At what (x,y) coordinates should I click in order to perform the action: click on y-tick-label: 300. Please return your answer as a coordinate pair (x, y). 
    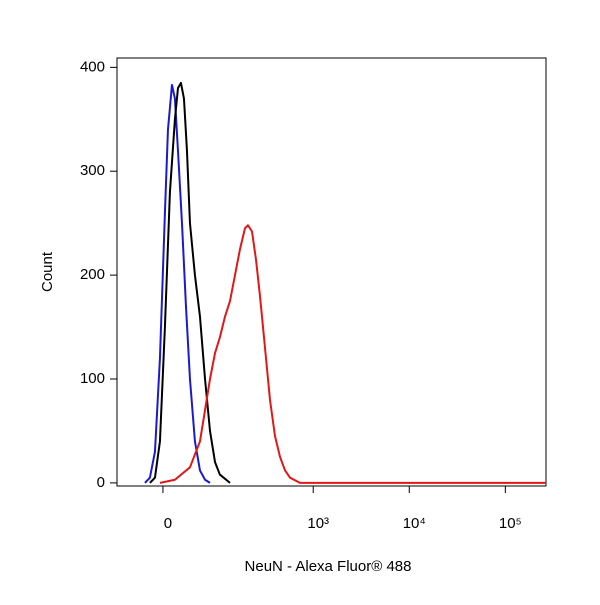
    Looking at the image, I should click on (92, 170).